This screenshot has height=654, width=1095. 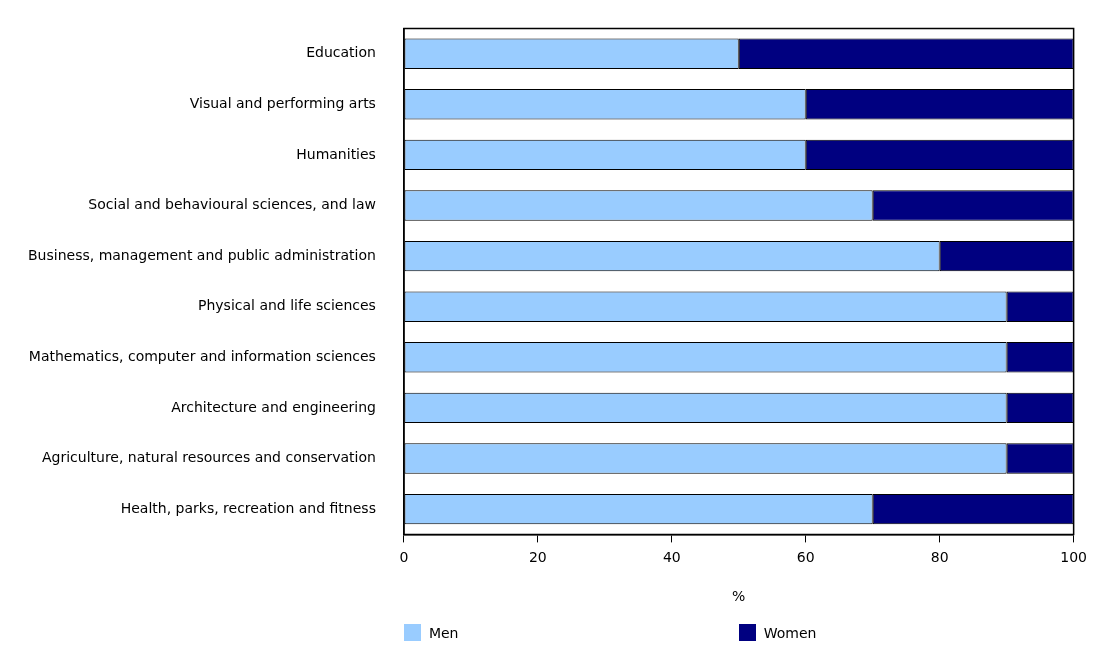 What do you see at coordinates (939, 557) in the screenshot?
I see `x-tick-label: 80` at bounding box center [939, 557].